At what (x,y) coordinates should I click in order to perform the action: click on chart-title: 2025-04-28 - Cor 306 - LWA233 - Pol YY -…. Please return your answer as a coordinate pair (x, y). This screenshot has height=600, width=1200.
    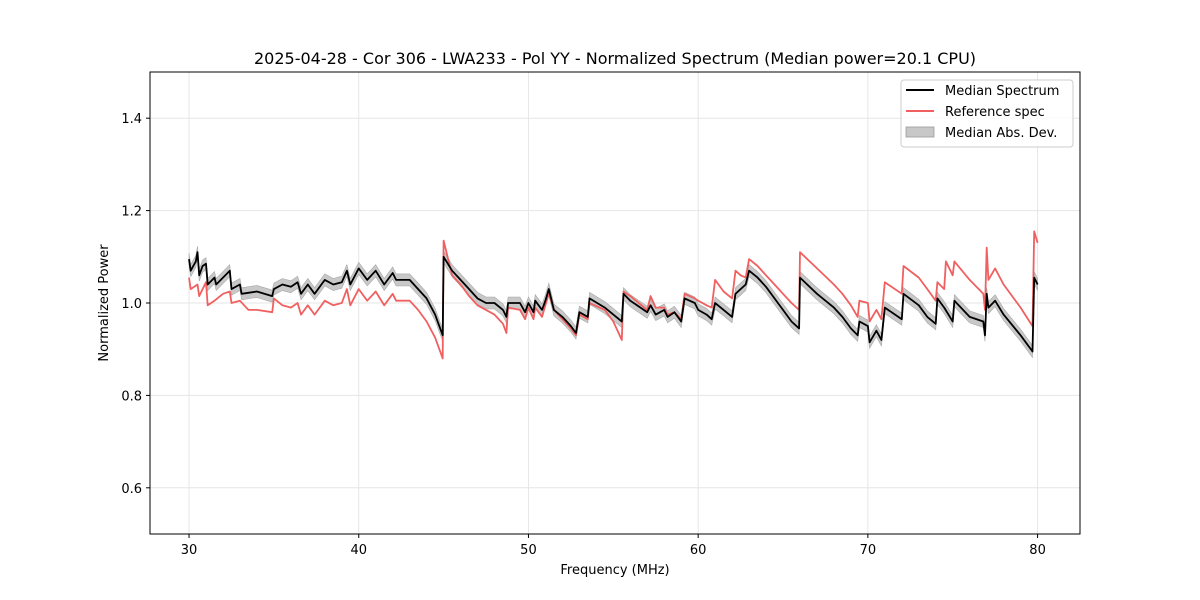
    Looking at the image, I should click on (615, 58).